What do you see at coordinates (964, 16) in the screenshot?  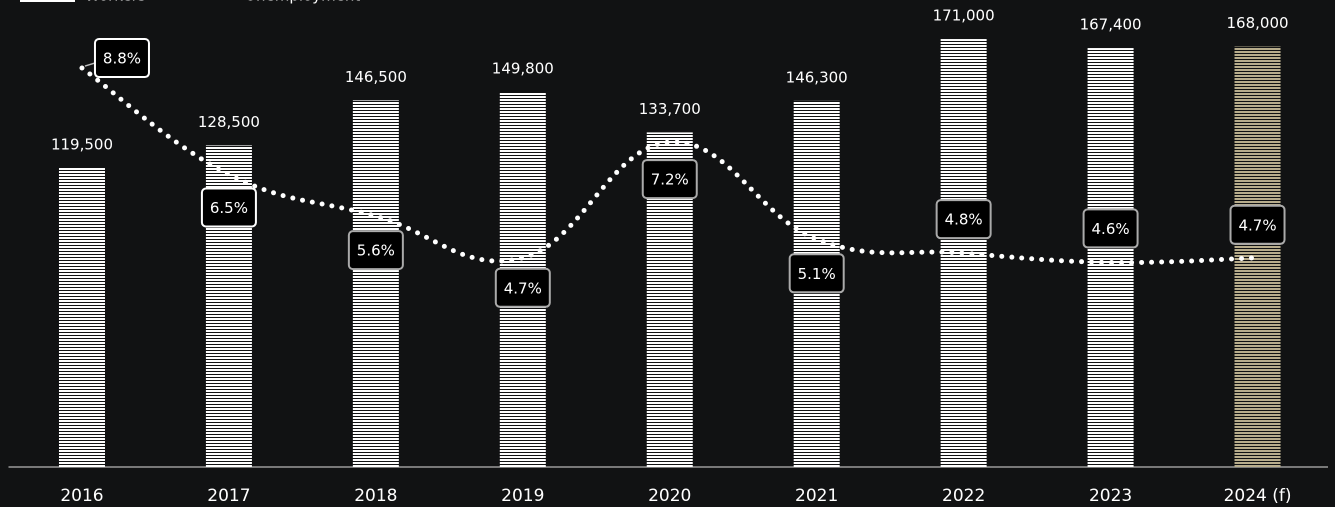 I see `bar-value-label: 171,000` at bounding box center [964, 16].